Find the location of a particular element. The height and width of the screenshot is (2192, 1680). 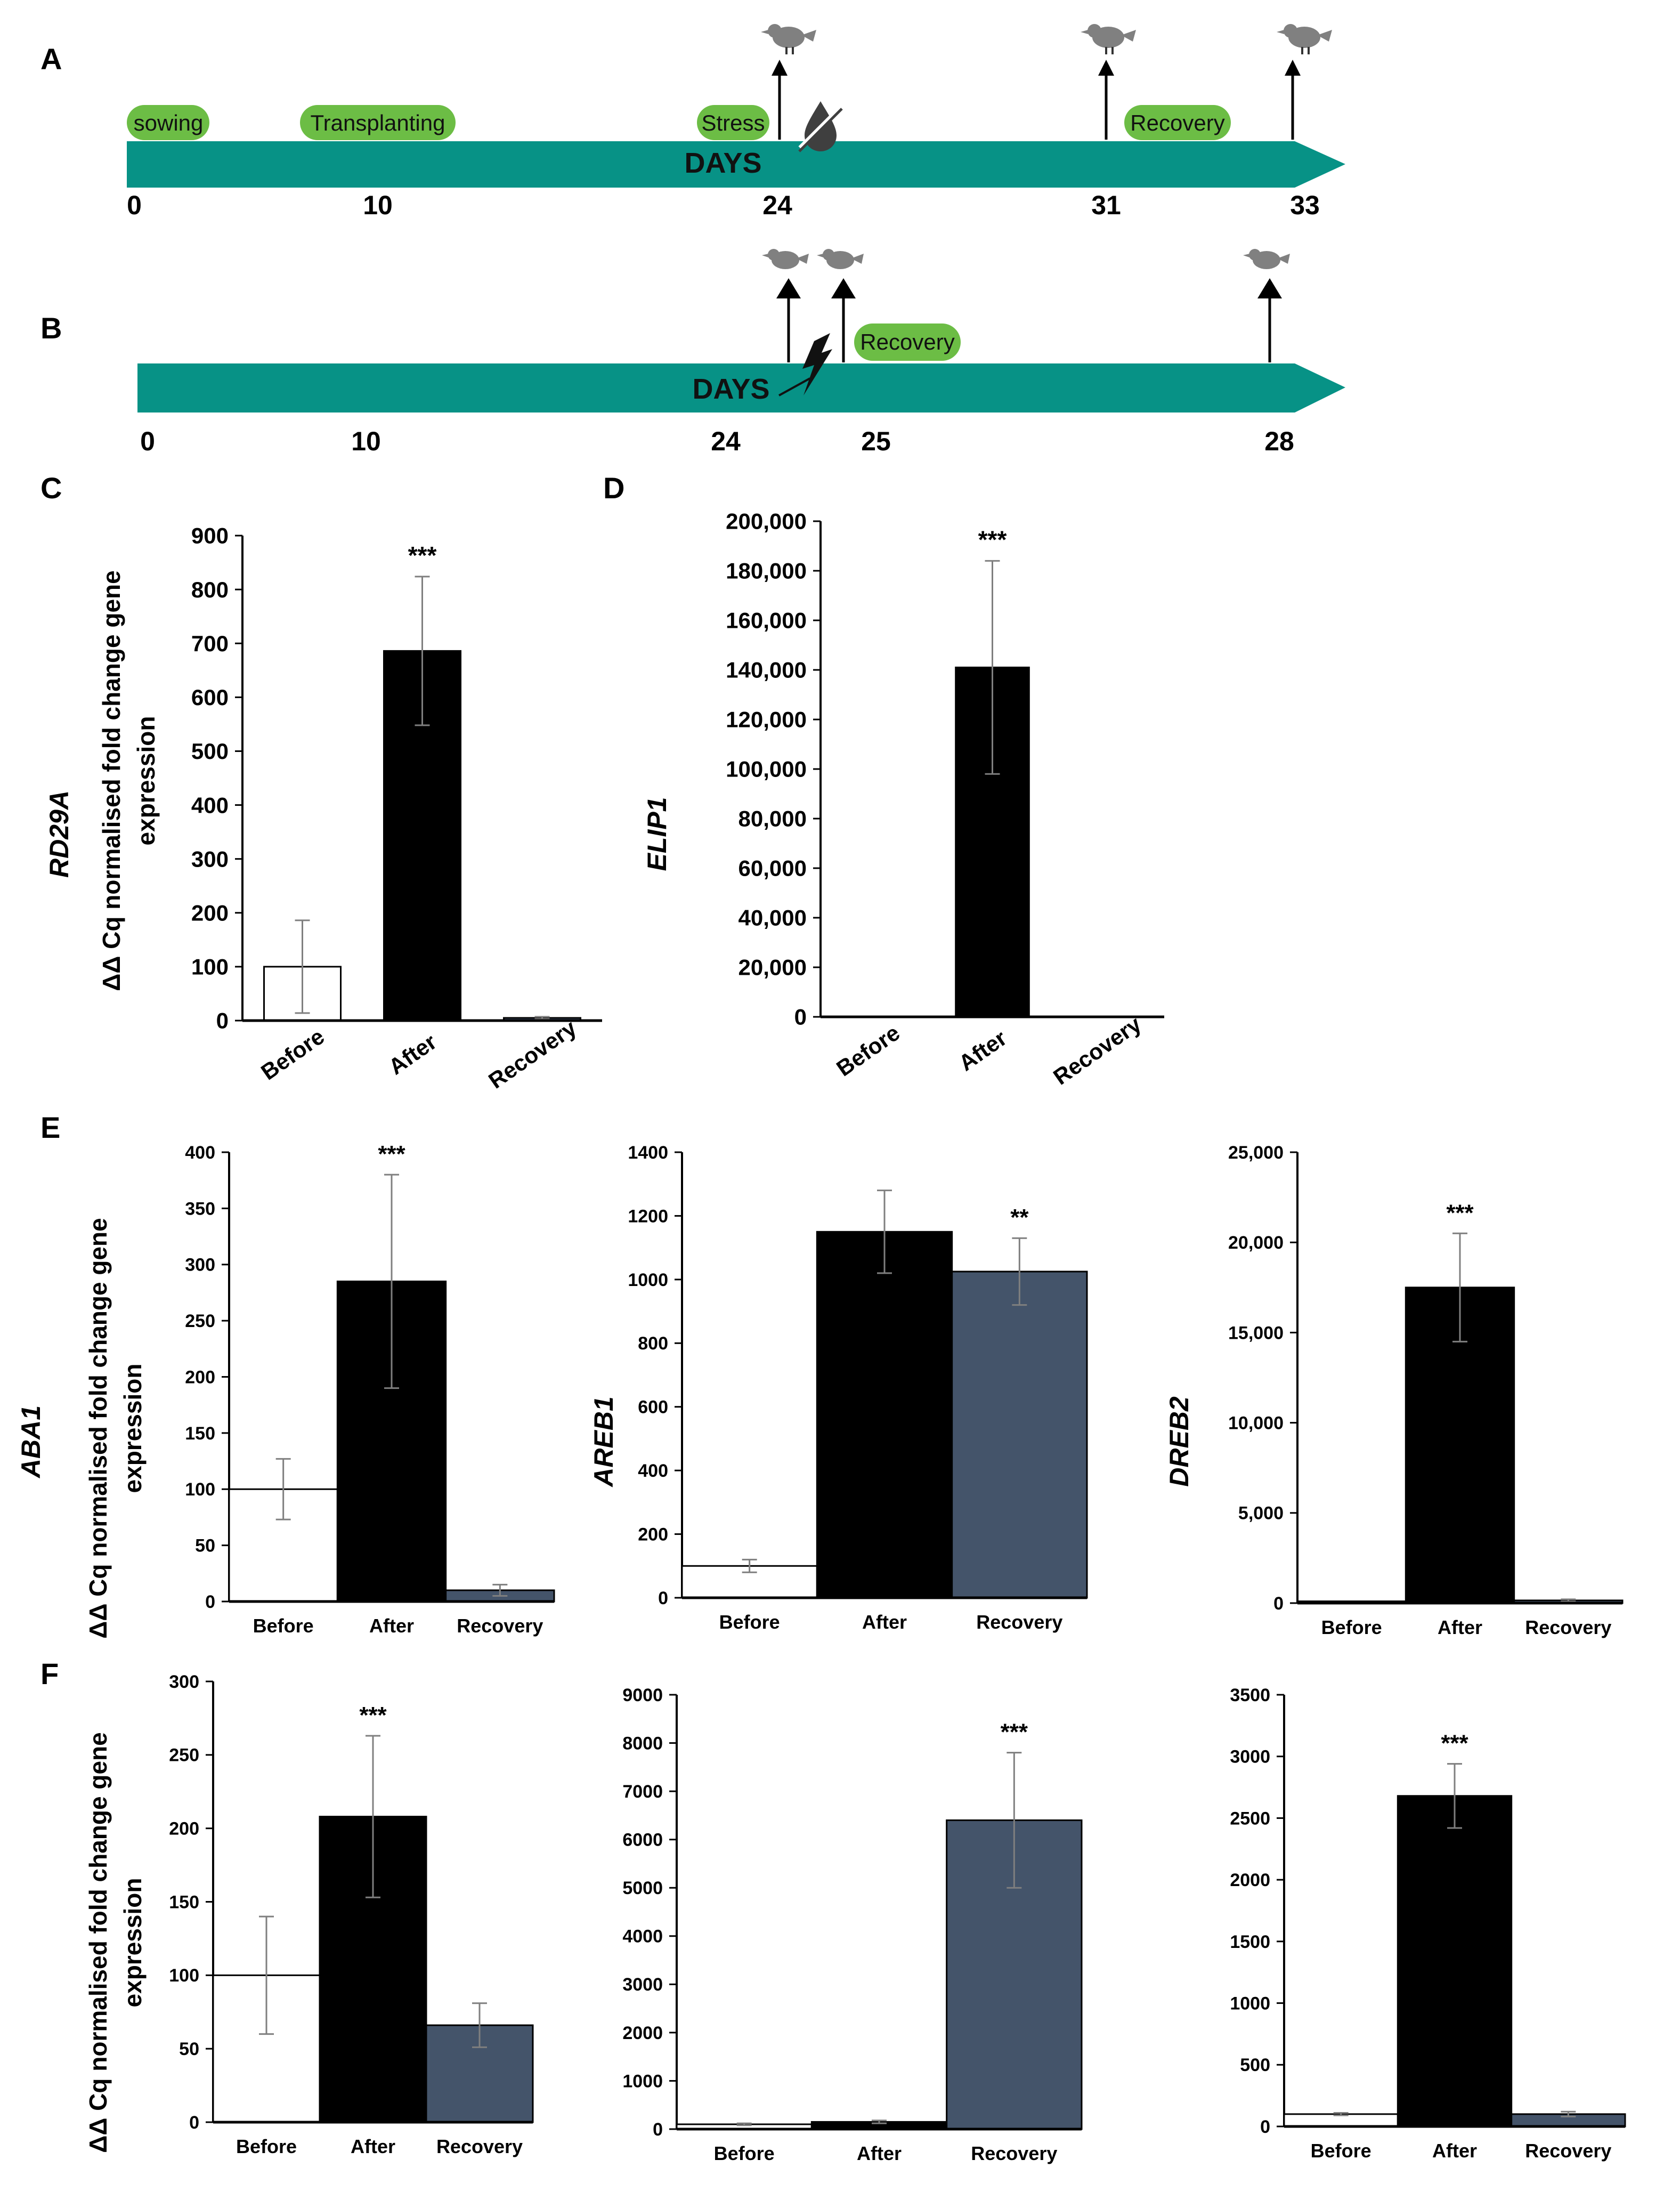

panel-letter-c: C is located at coordinates (51, 488).